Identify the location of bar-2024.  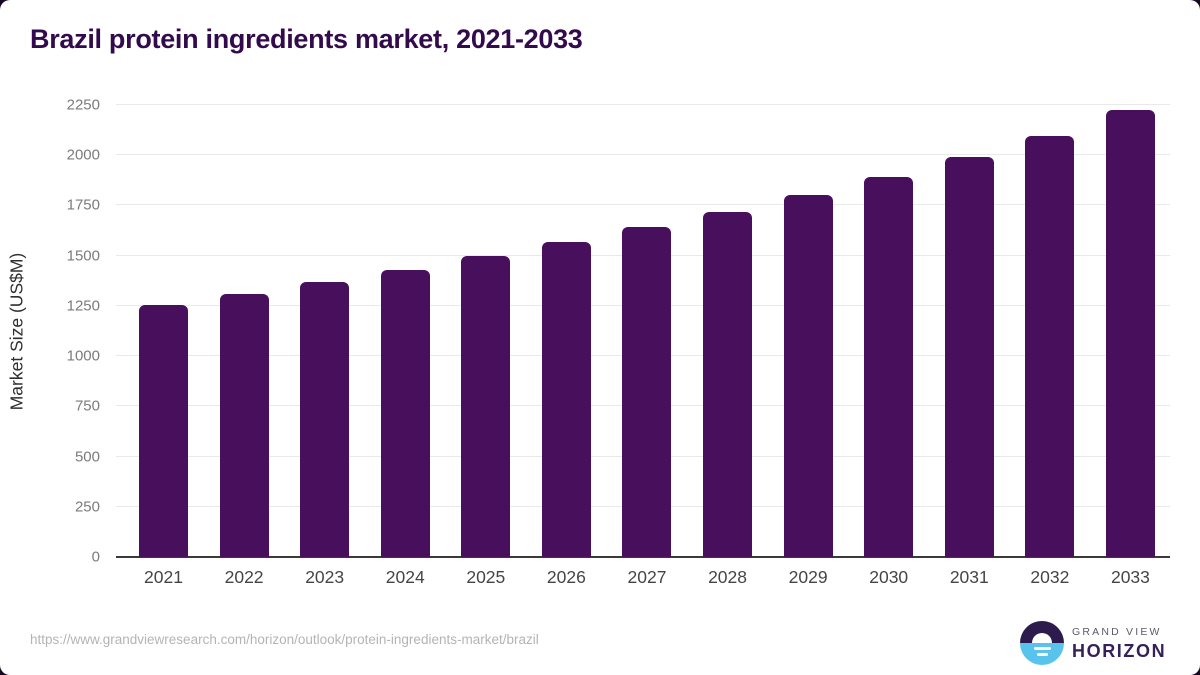
(405, 413).